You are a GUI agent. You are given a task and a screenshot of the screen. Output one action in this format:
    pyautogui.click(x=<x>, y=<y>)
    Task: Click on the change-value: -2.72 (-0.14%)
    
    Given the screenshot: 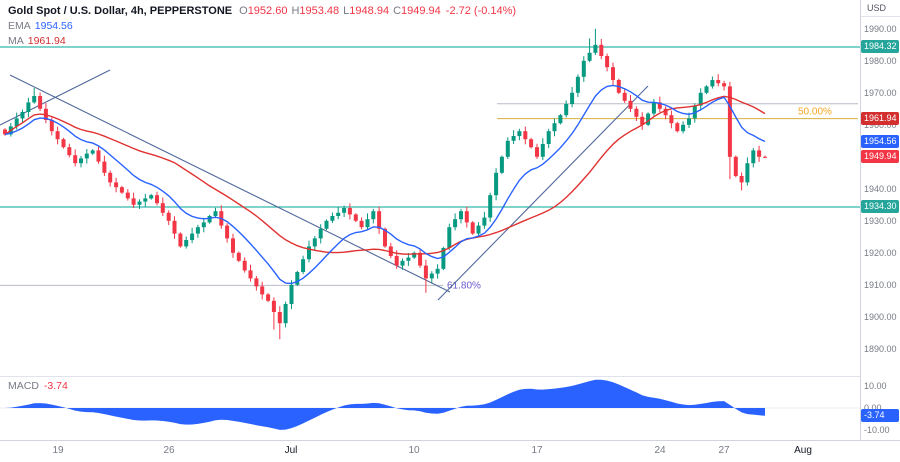 What is the action you would take?
    pyautogui.click(x=481, y=11)
    